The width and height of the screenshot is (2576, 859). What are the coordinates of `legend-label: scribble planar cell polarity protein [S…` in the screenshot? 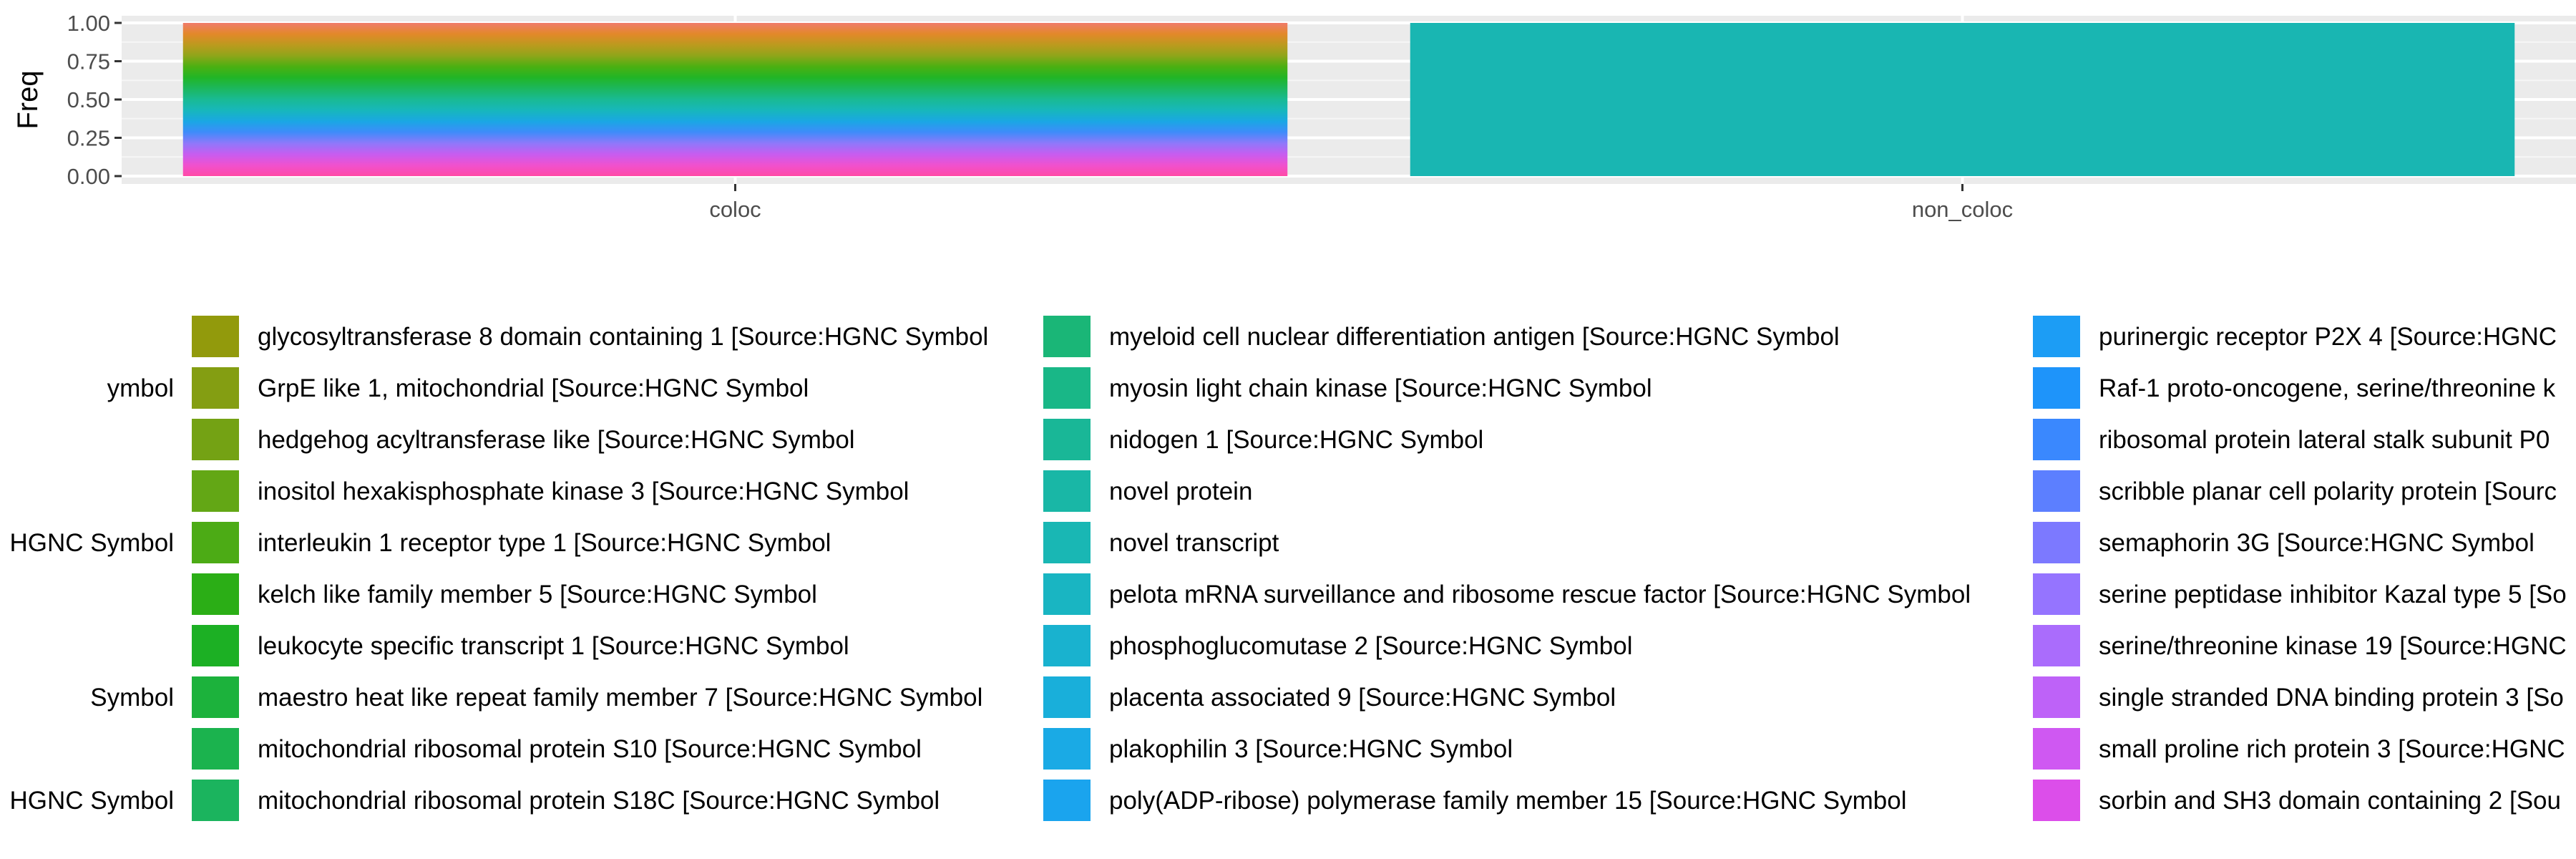 It's located at (2328, 491).